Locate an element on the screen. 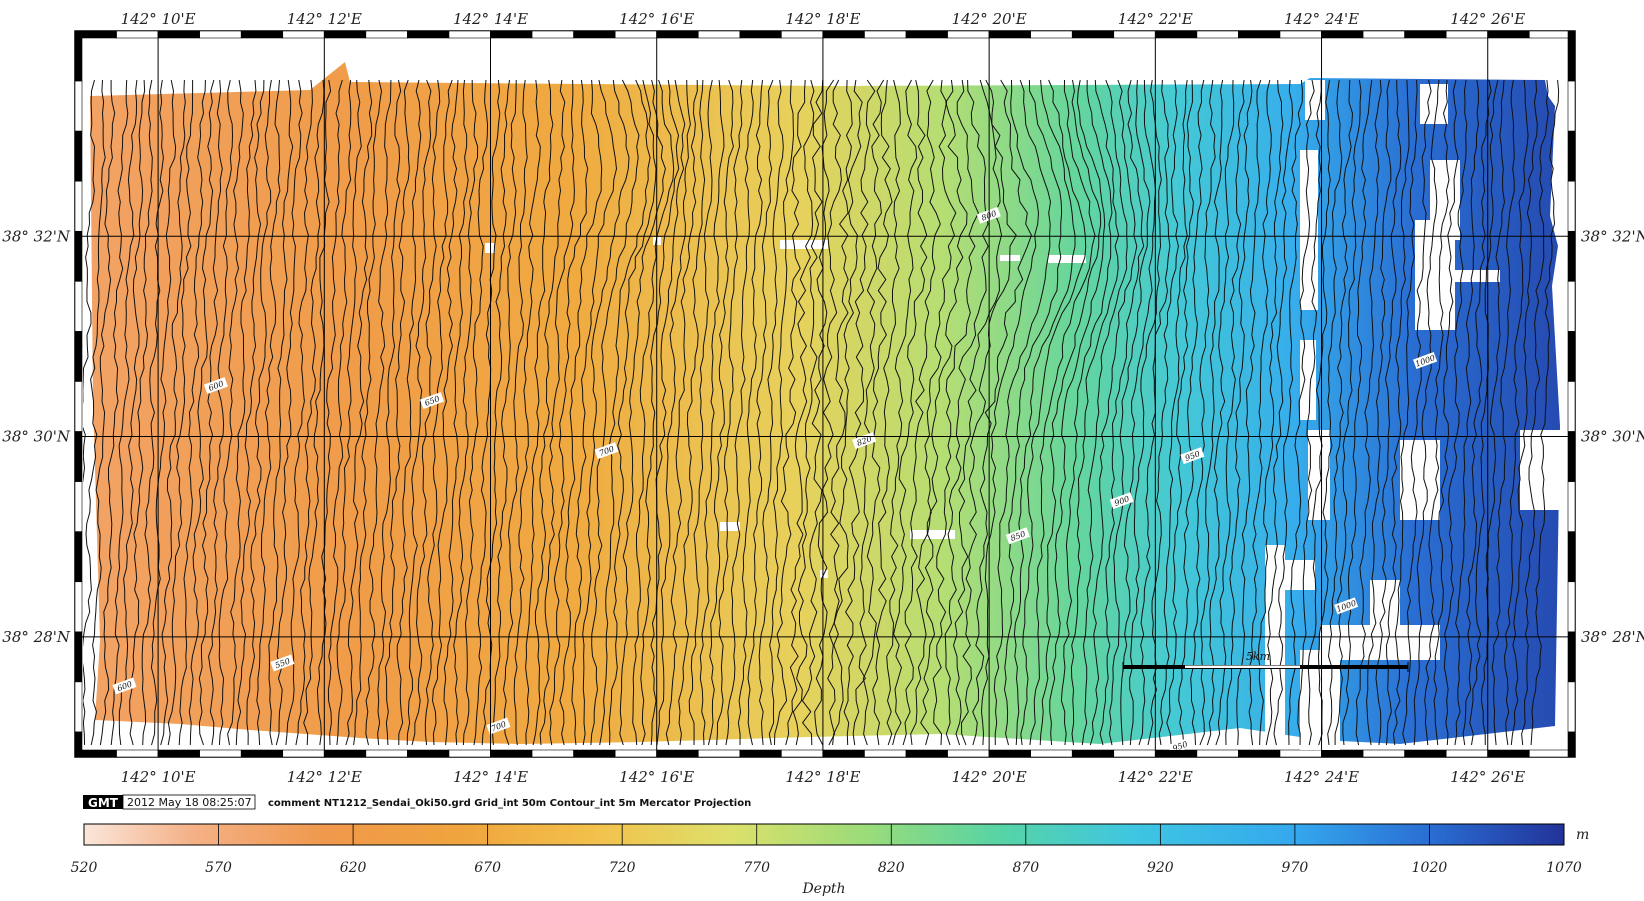  latitude-label: 38° 28'N is located at coordinates (1612, 637).